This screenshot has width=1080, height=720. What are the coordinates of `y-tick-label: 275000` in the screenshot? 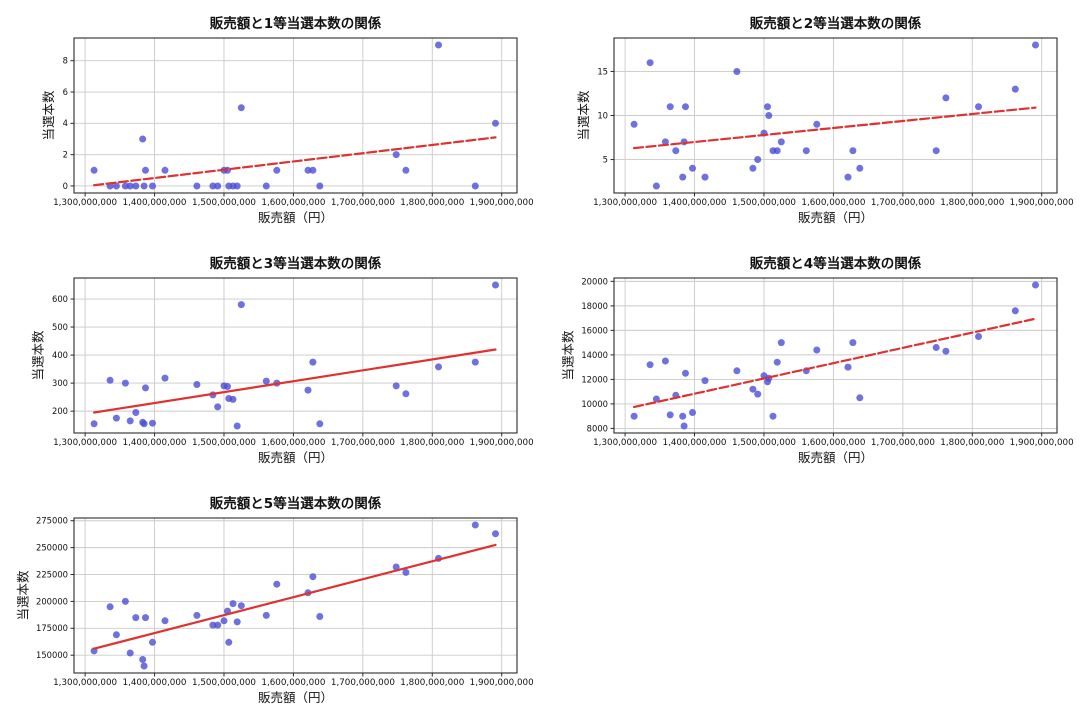 It's located at (52, 521).